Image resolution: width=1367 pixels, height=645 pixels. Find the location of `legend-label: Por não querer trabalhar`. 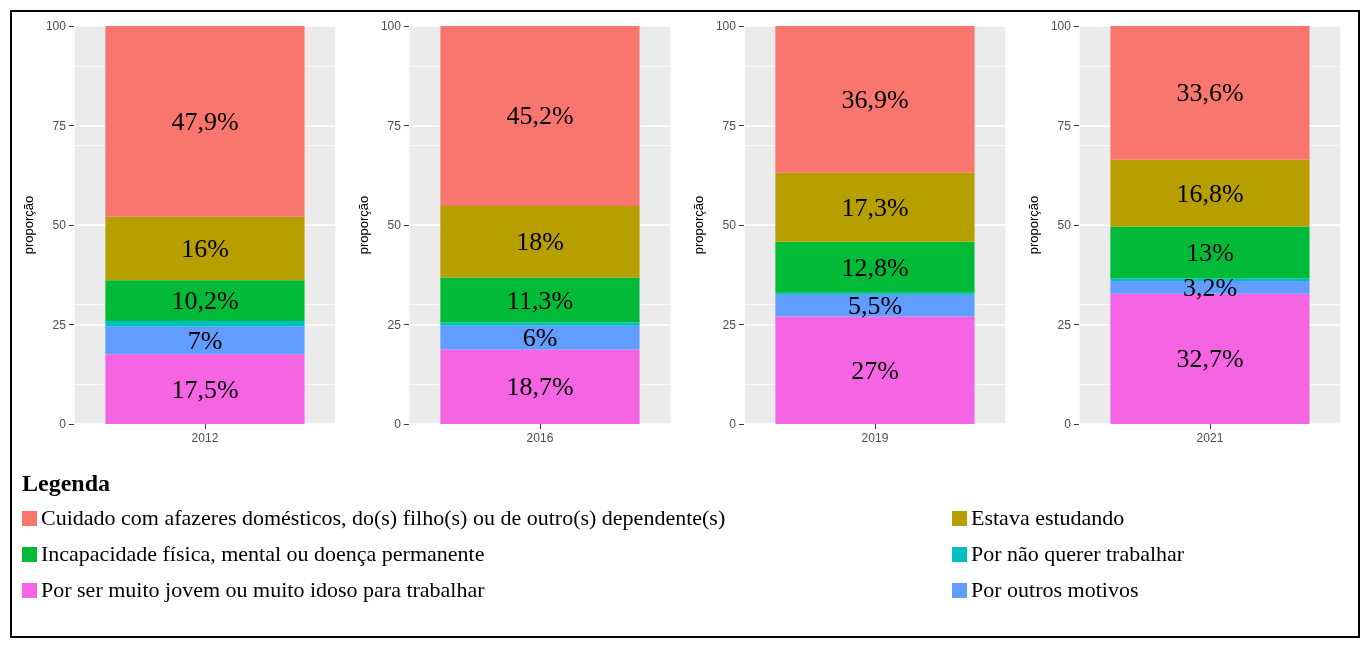

legend-label: Por não querer trabalhar is located at coordinates (1078, 554).